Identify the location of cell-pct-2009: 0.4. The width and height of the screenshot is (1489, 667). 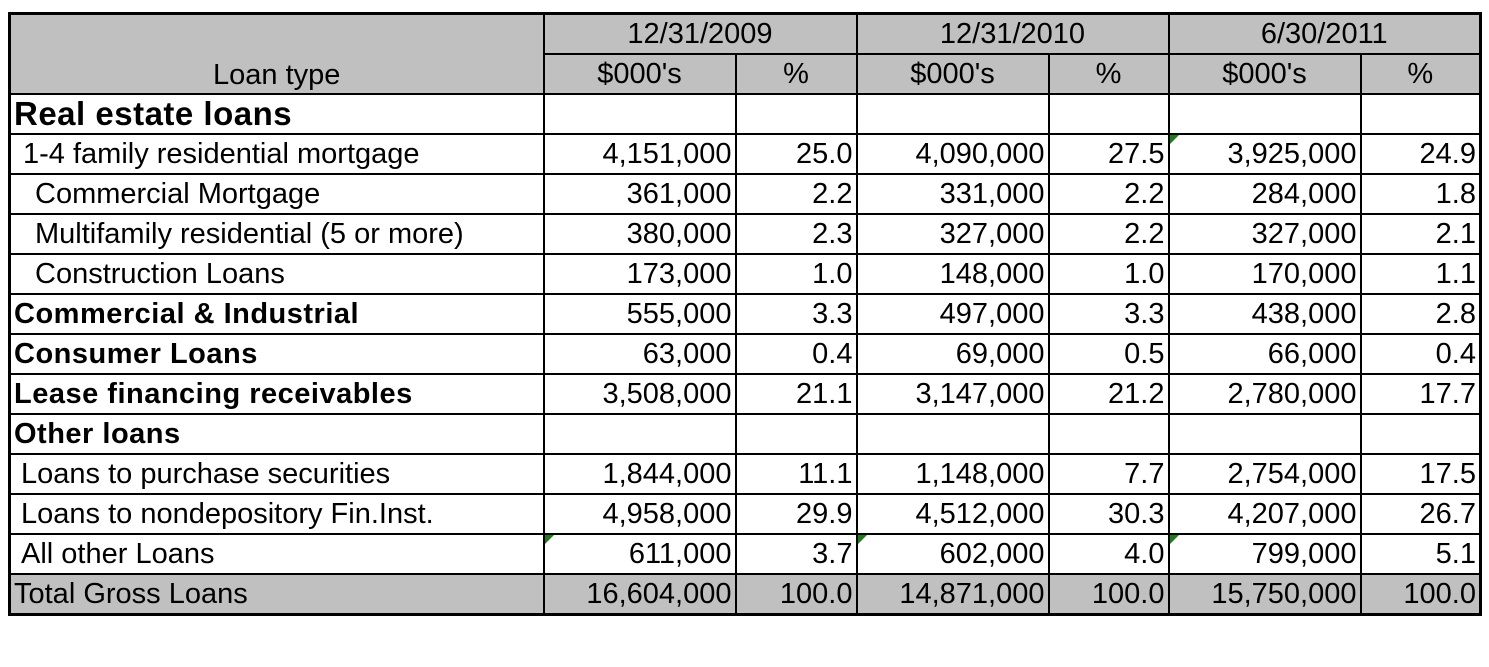
(796, 354).